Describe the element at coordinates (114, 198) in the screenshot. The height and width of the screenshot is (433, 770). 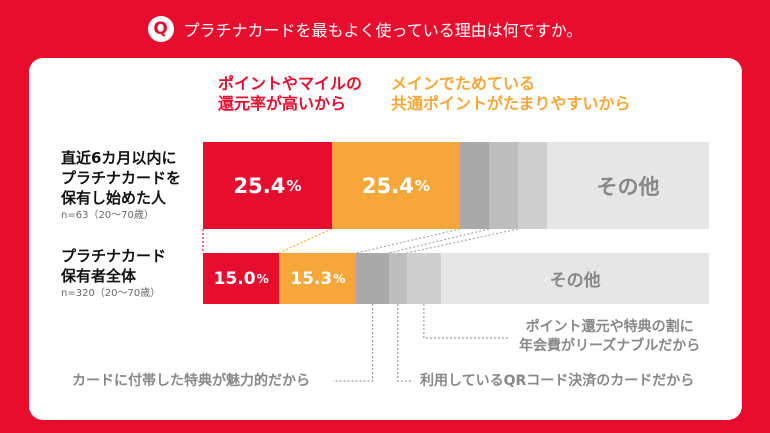
I see `category-line: 保有し始めた人` at that location.